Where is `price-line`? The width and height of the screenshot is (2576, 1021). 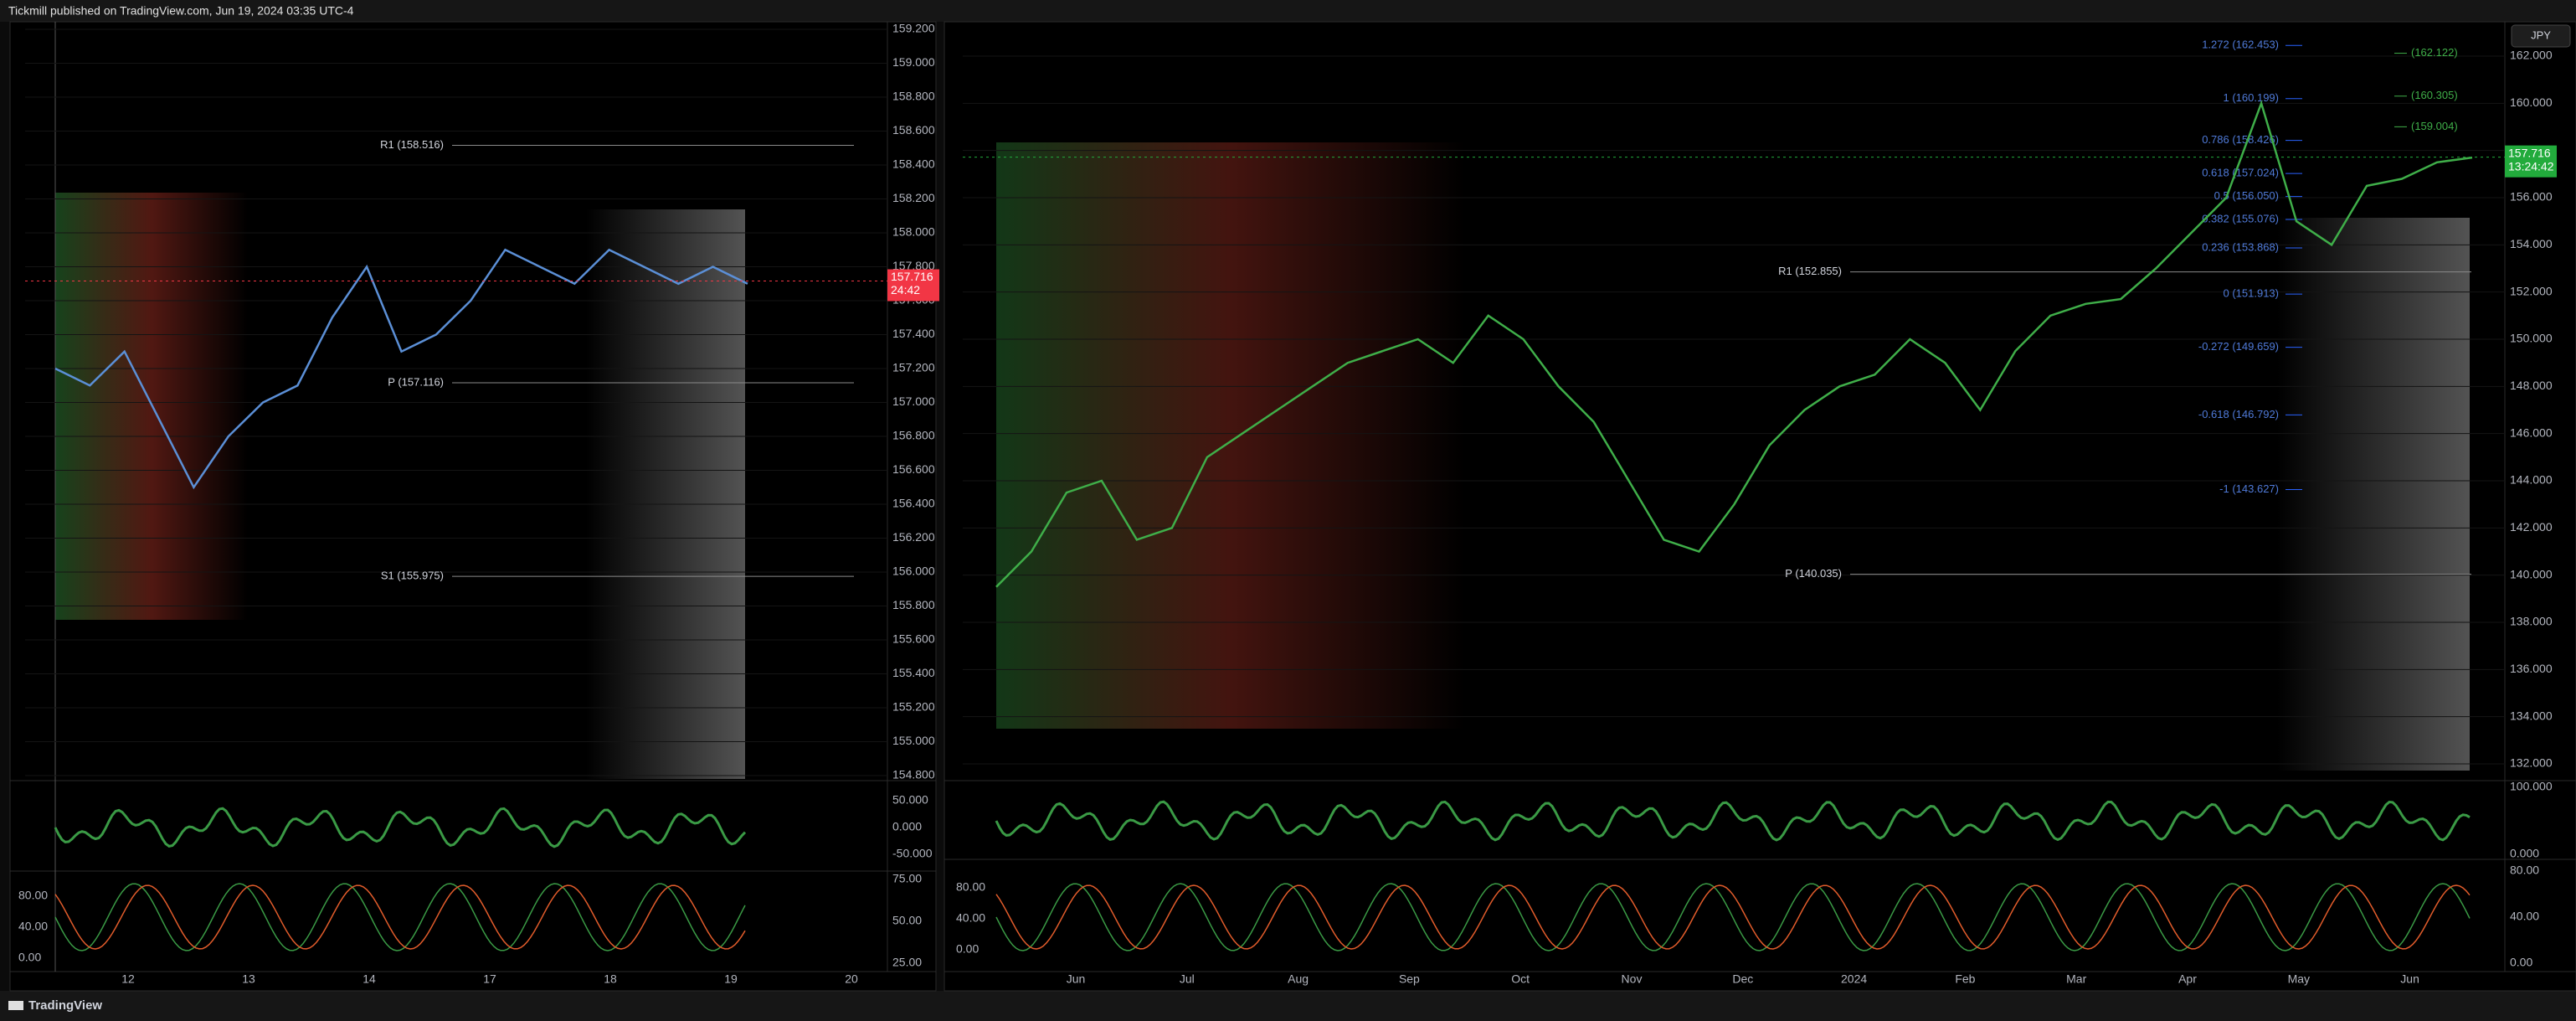 price-line is located at coordinates (401, 369).